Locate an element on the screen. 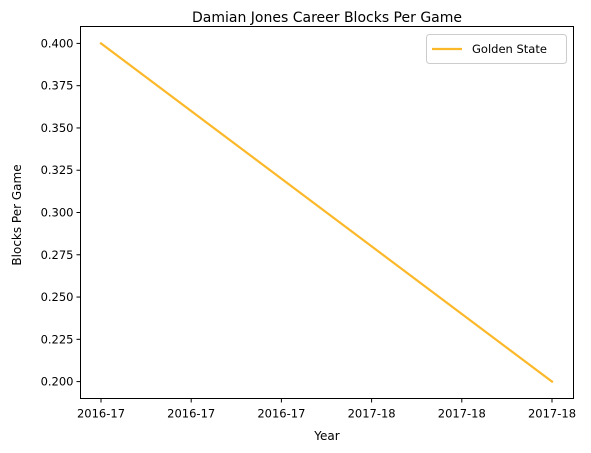 The image size is (591, 453). y-axis-label: Blocks Per Game is located at coordinates (17, 214).